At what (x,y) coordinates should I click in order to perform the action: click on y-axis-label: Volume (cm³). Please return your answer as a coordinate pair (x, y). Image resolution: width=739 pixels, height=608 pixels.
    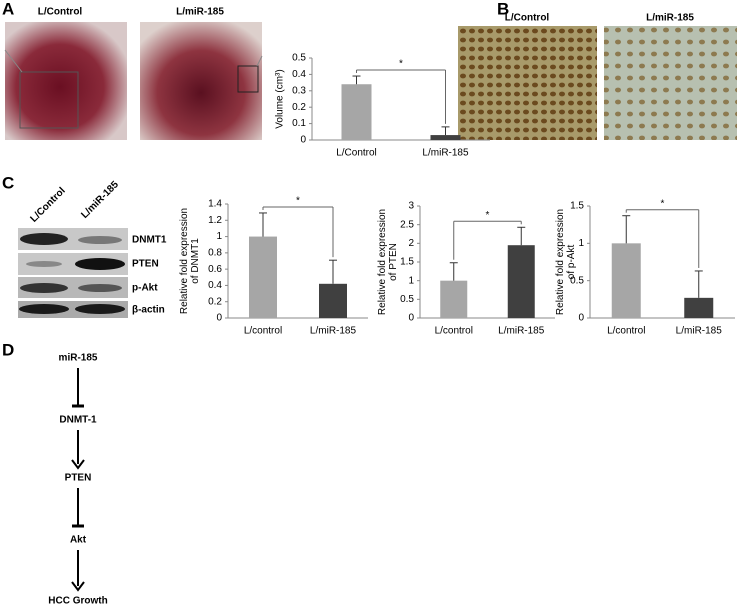
    Looking at the image, I should click on (280, 98).